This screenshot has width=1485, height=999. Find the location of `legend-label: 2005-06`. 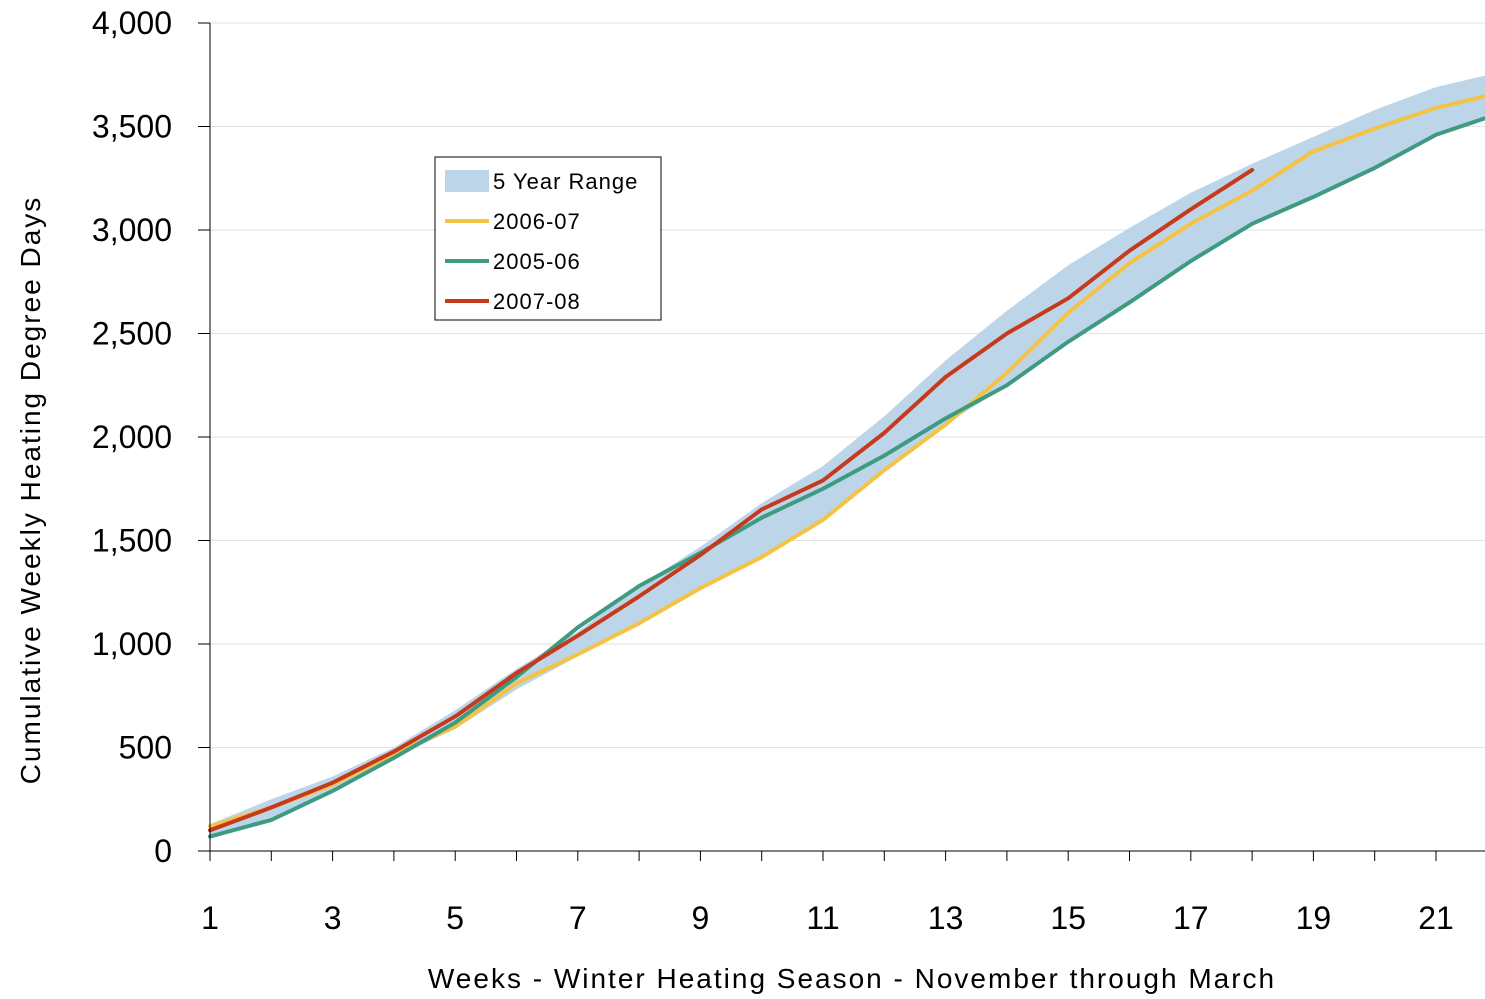

legend-label: 2005-06 is located at coordinates (537, 261).